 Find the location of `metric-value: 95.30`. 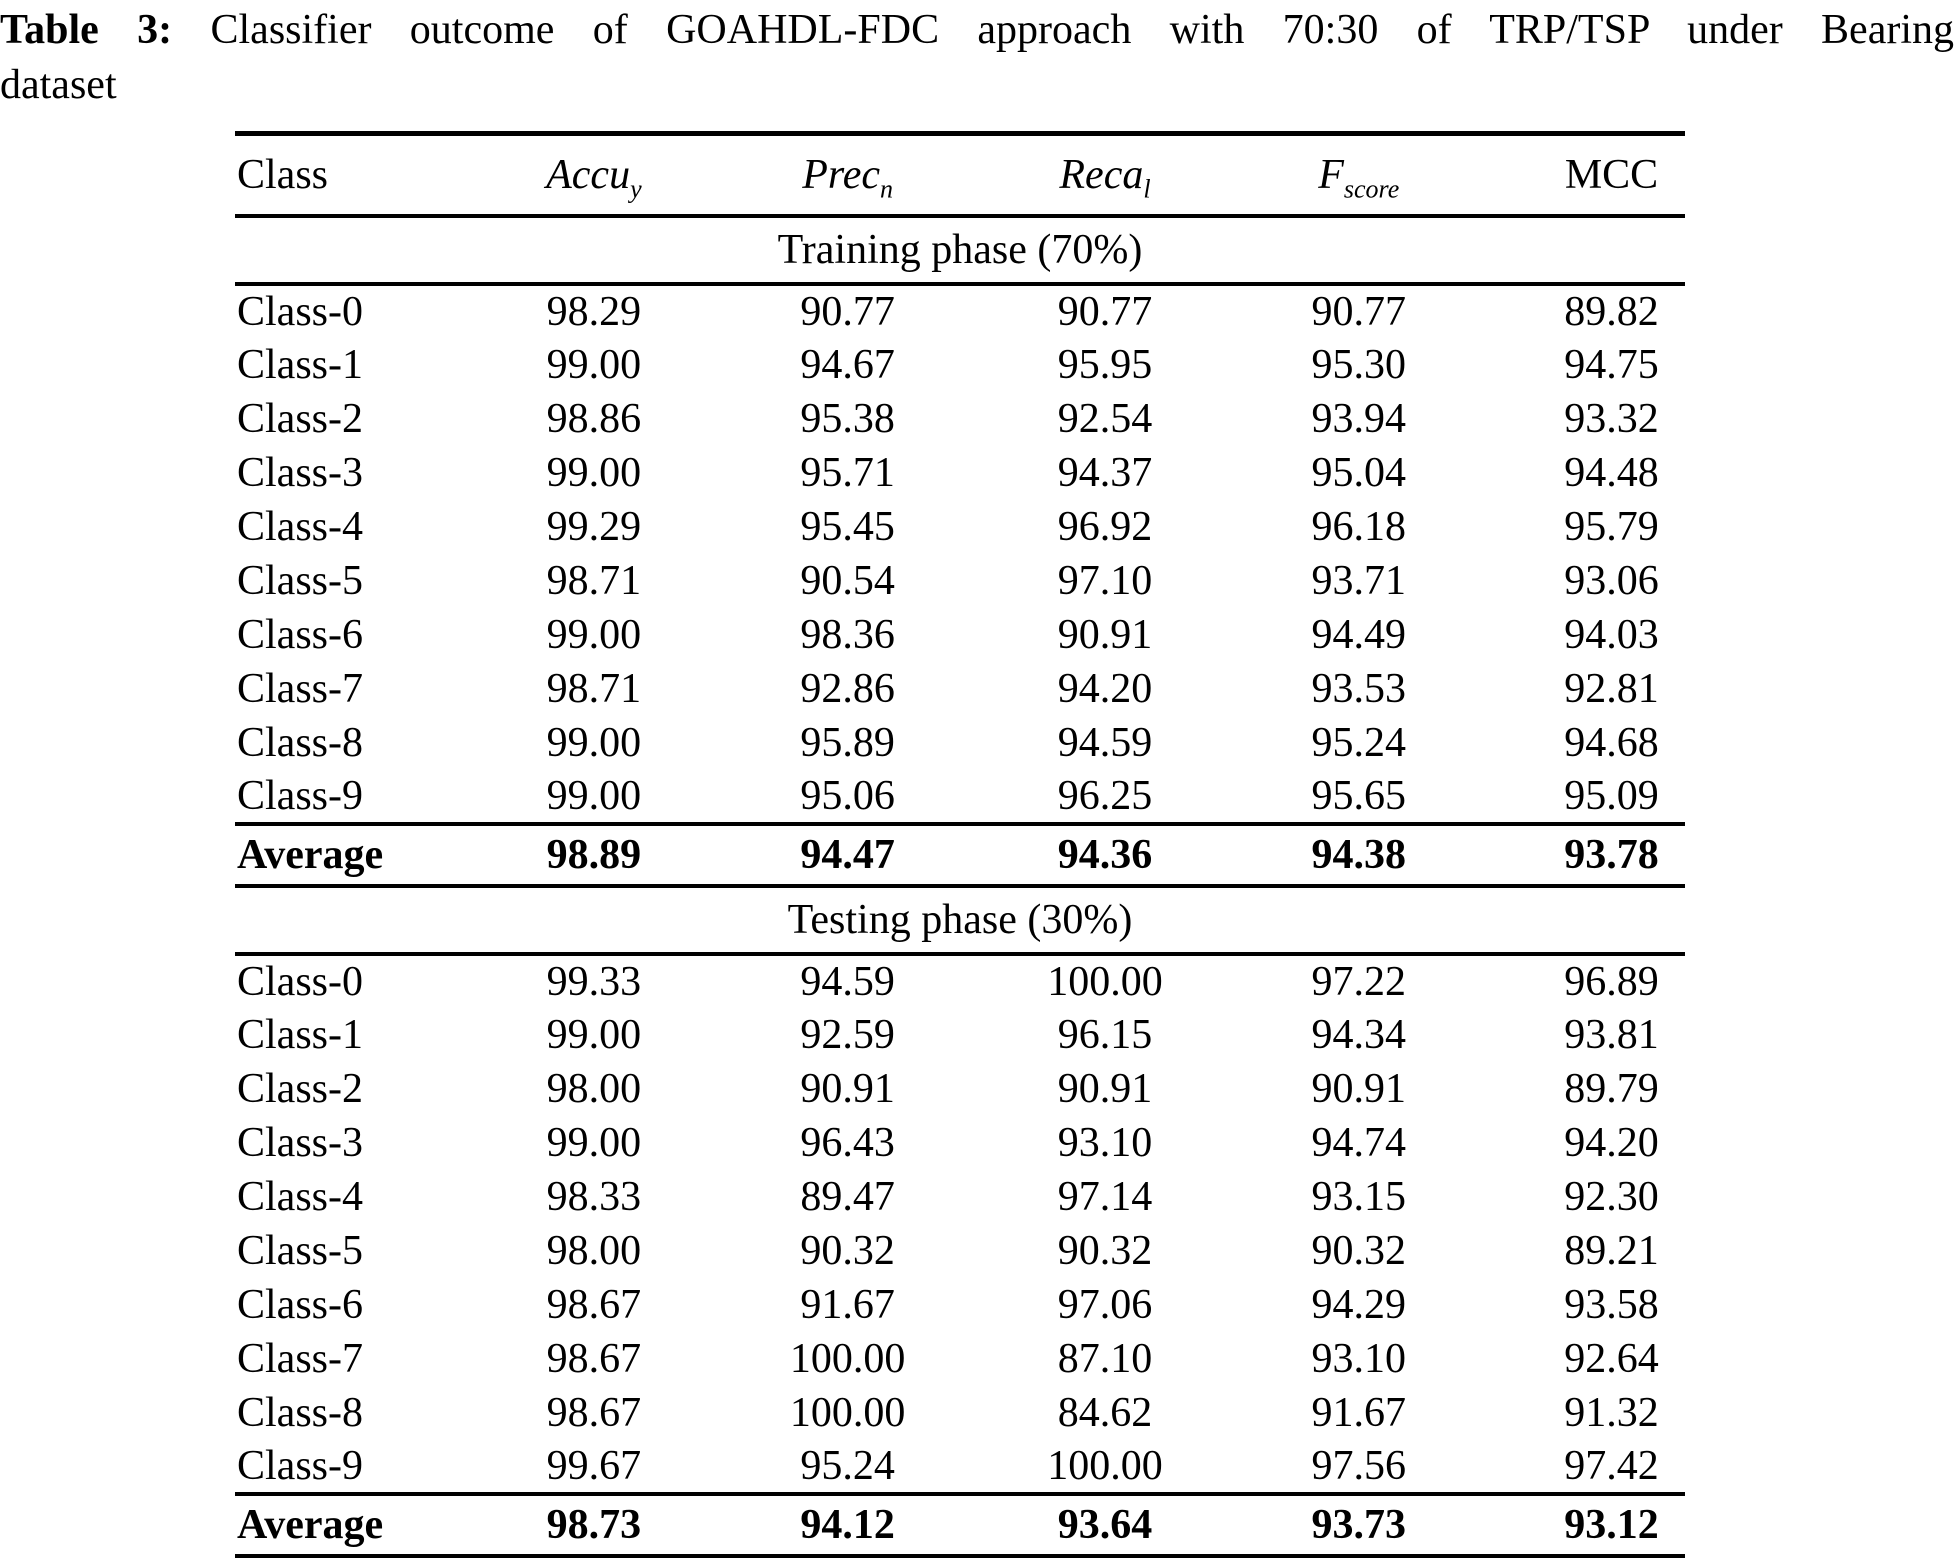

metric-value: 95.30 is located at coordinates (1359, 364).